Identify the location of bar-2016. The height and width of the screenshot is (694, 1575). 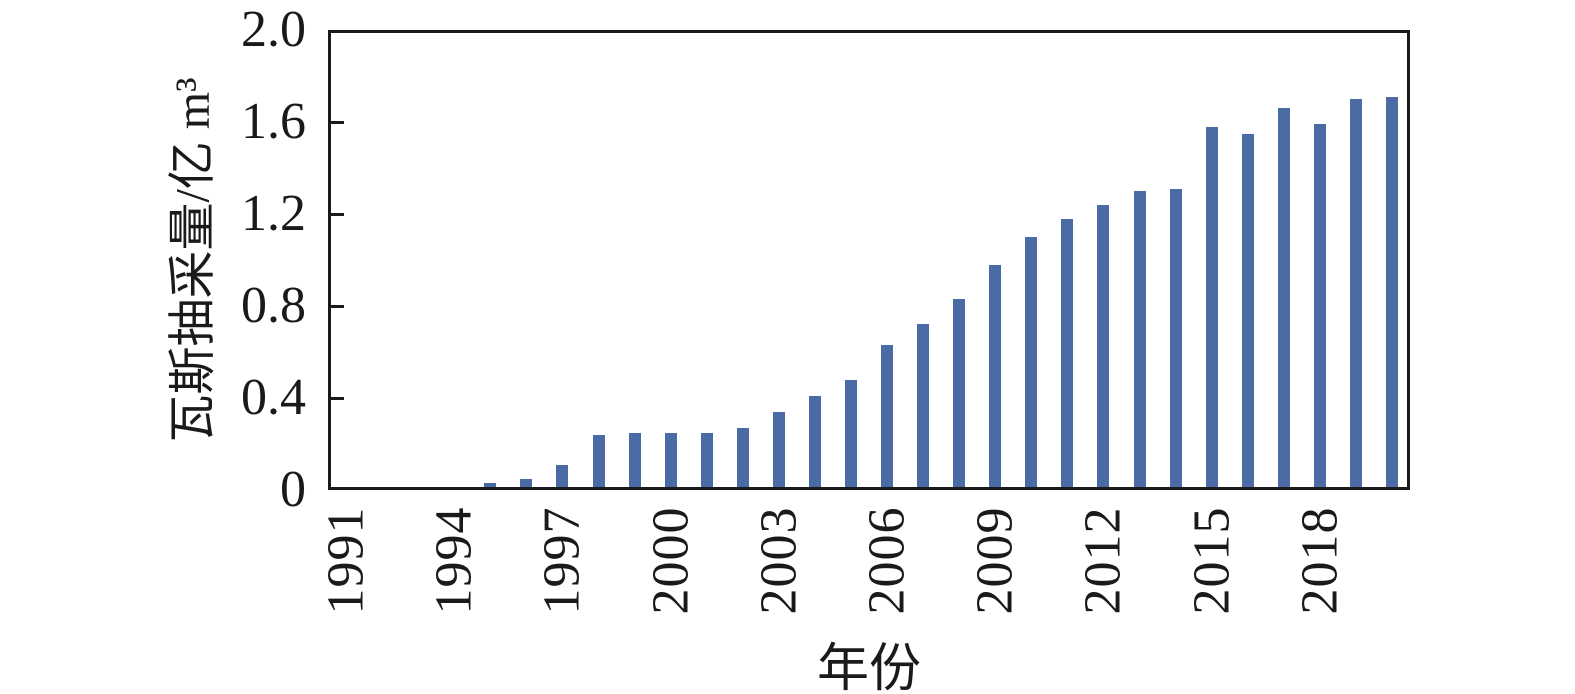
(1247, 310).